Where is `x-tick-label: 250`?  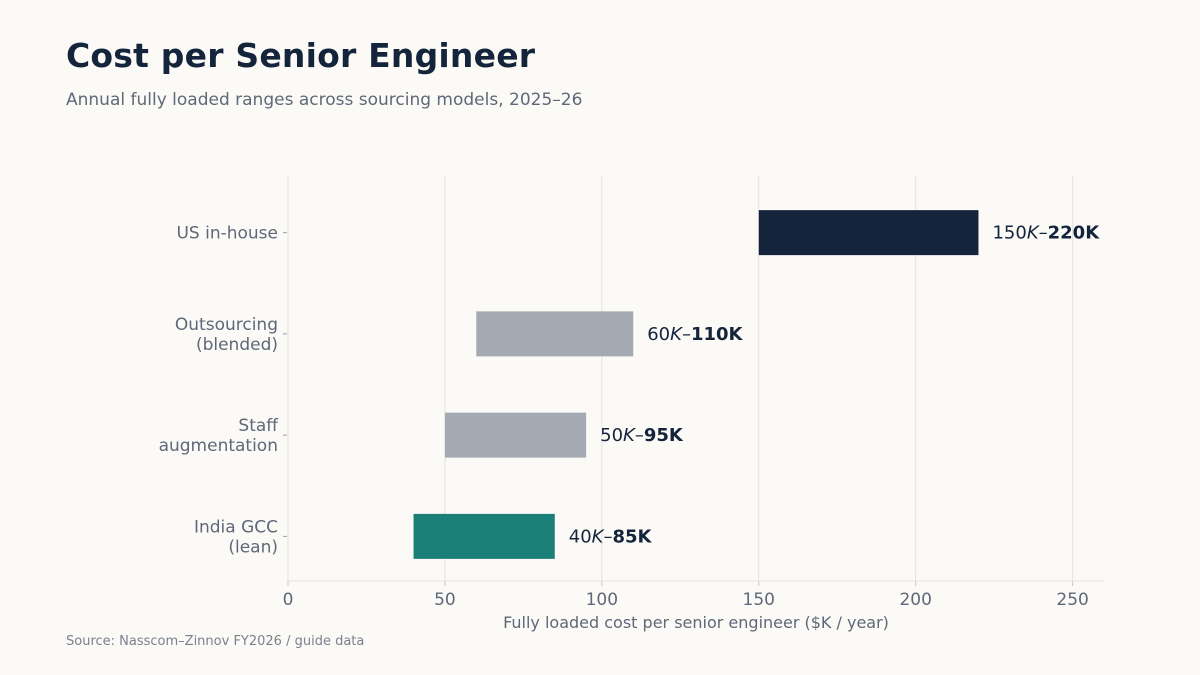
x-tick-label: 250 is located at coordinates (1072, 600).